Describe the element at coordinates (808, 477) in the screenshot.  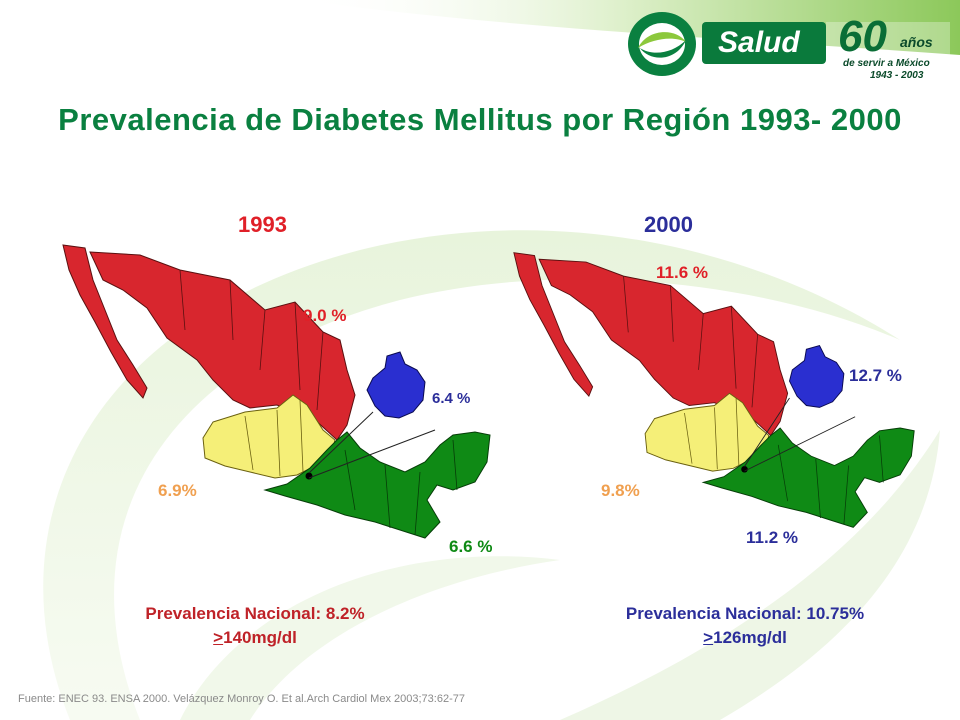
I see `right-south-region` at that location.